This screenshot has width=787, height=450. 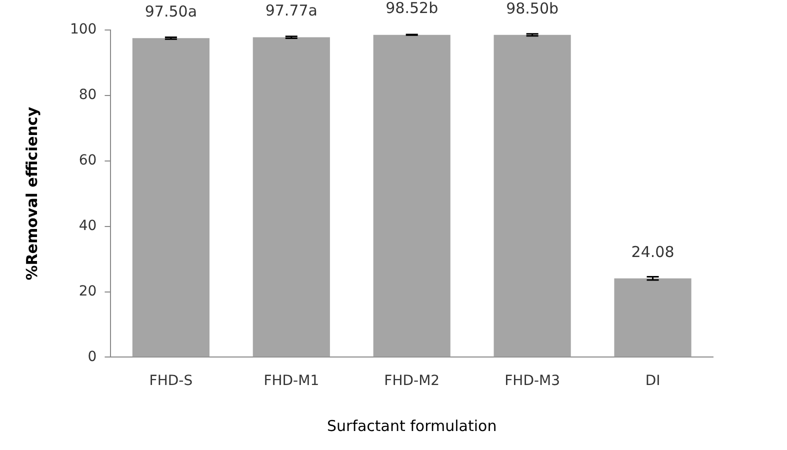 I want to click on y-tick-label: 100, so click(x=83, y=30).